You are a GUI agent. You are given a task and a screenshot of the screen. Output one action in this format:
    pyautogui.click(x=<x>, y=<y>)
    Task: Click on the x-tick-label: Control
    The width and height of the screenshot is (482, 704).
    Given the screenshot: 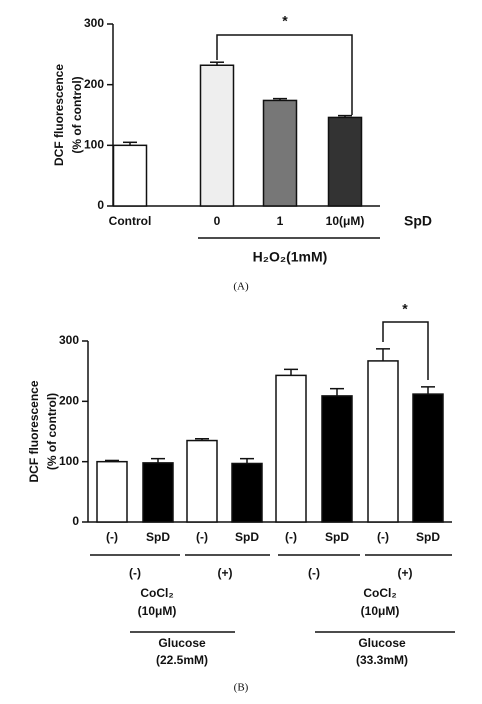 What is the action you would take?
    pyautogui.click(x=130, y=221)
    